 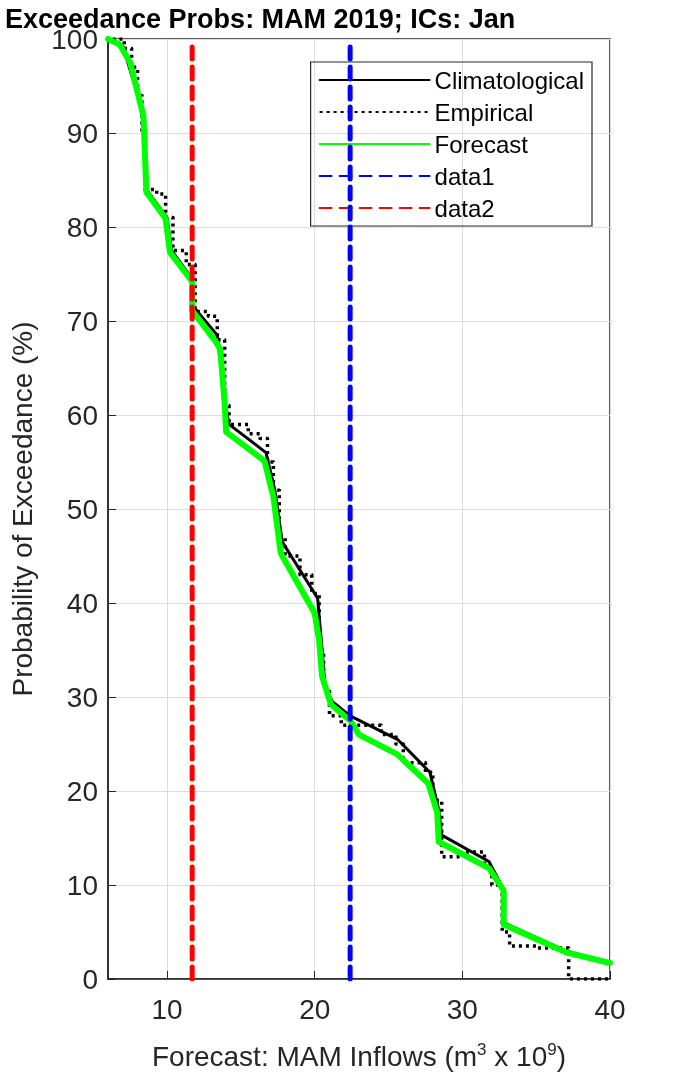 What do you see at coordinates (82, 509) in the screenshot?
I see `y-tick-label: 50` at bounding box center [82, 509].